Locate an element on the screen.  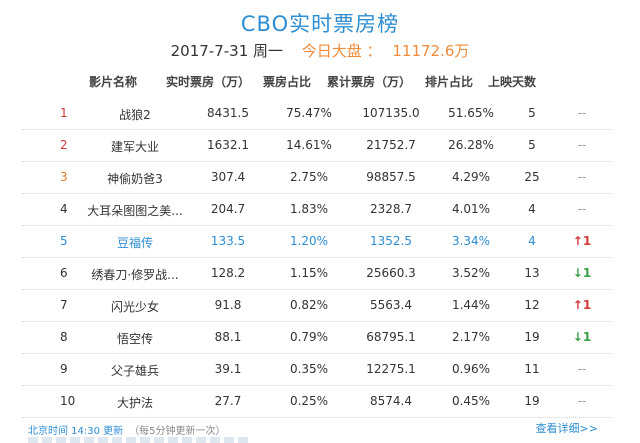
box-share: 14.61% is located at coordinates (309, 145).